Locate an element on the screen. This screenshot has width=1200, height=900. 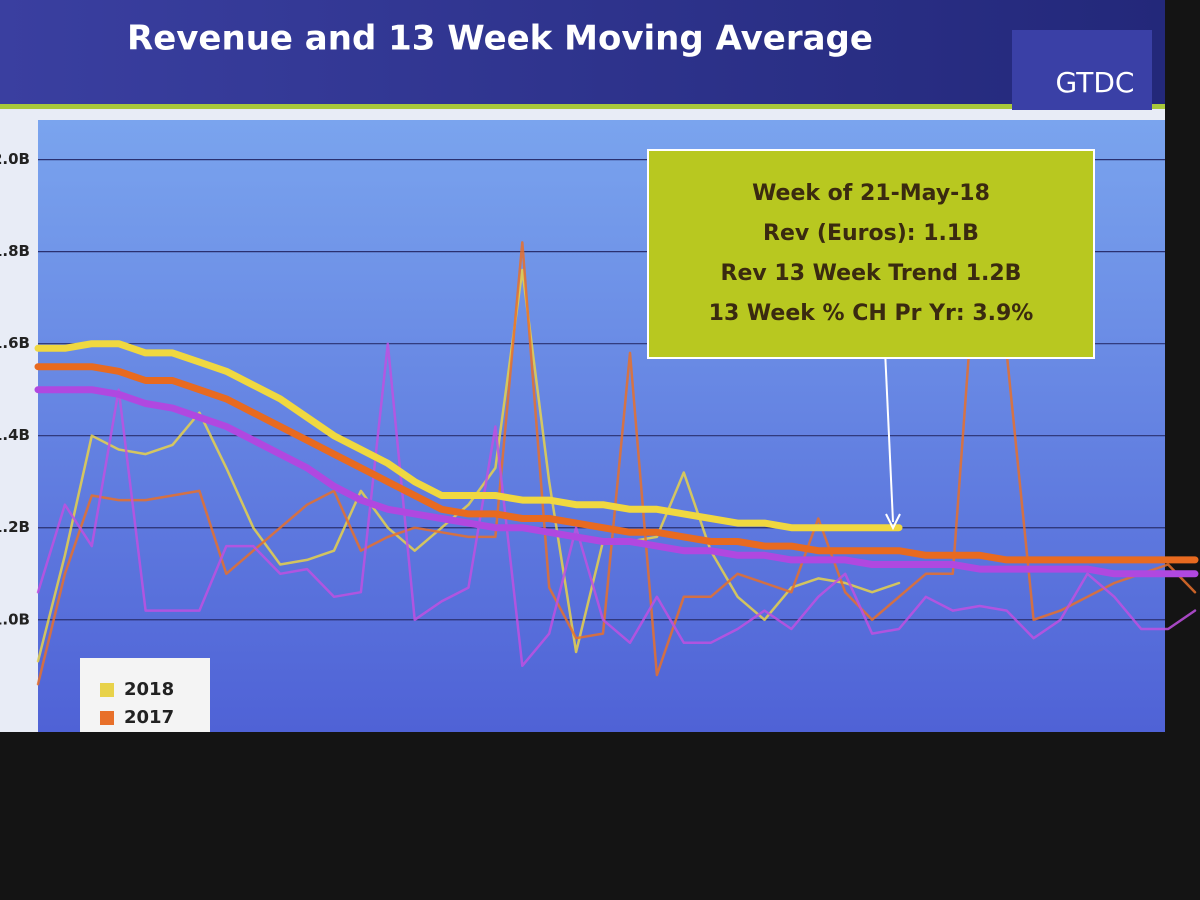
legend: 2018 2017 is located at coordinates (145, 695).